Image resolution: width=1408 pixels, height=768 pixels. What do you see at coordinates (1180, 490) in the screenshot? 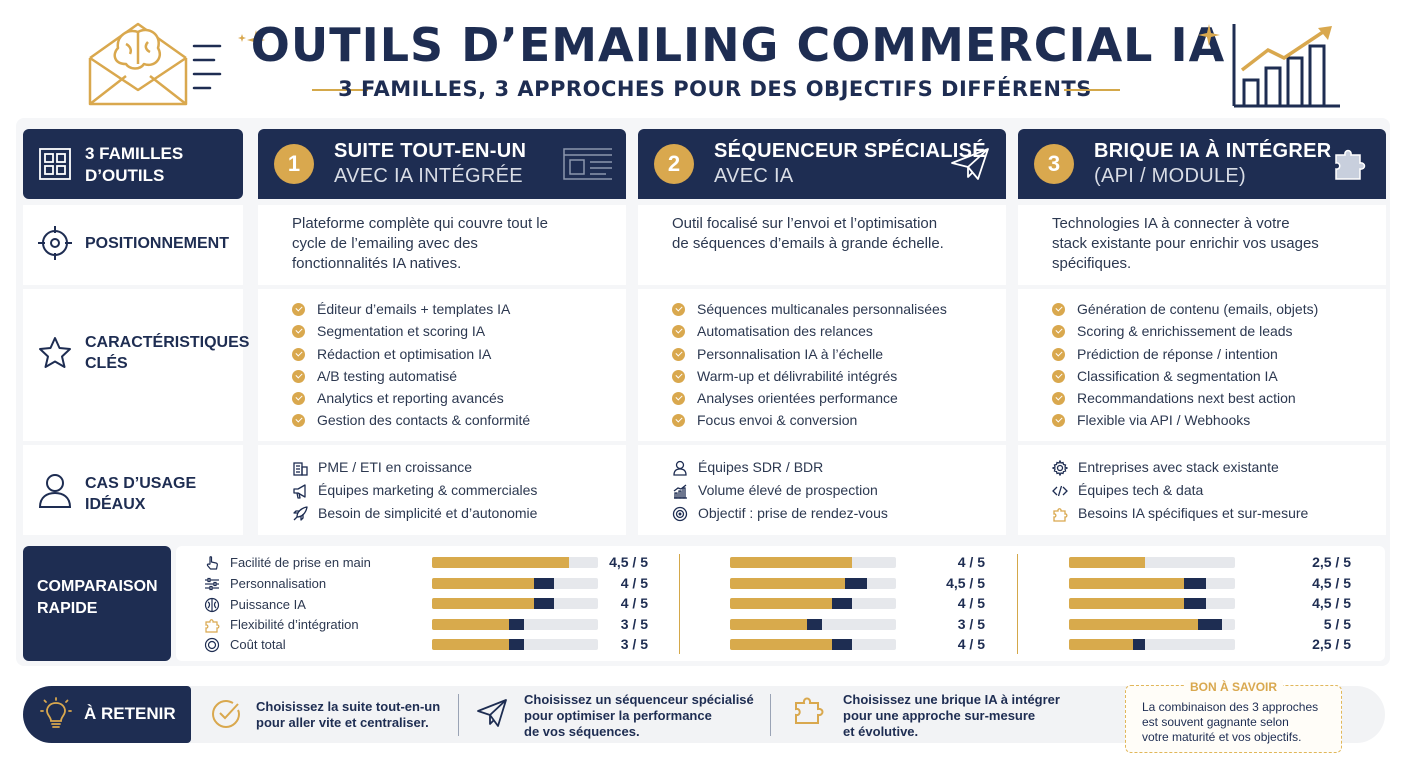
I see `list-item: Équipes tech & data` at bounding box center [1180, 490].